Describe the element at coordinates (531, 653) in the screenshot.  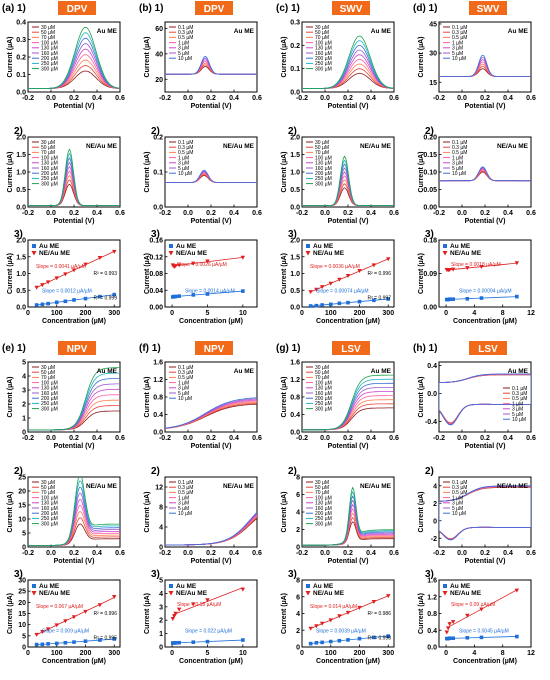
I see `panel-h3-xtick-label: 12` at that location.